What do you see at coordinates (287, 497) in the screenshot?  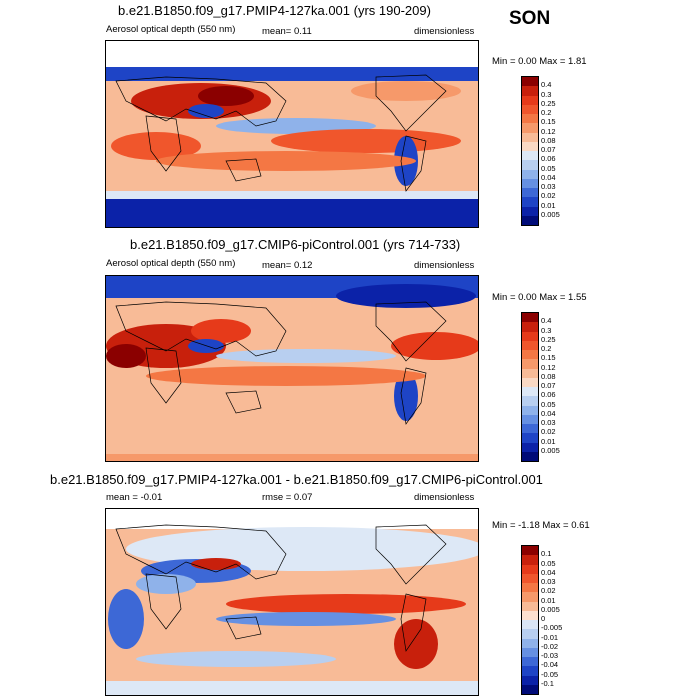 I see `panel3-rmse-label: rmse = 0.07` at bounding box center [287, 497].